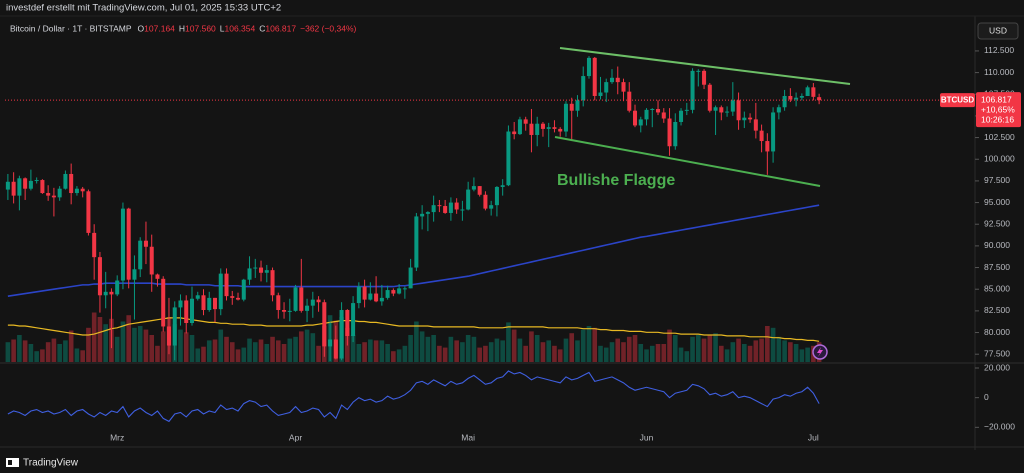  Describe the element at coordinates (997, 367) in the screenshot. I see `osc-y-tick-label: 20.000` at that location.